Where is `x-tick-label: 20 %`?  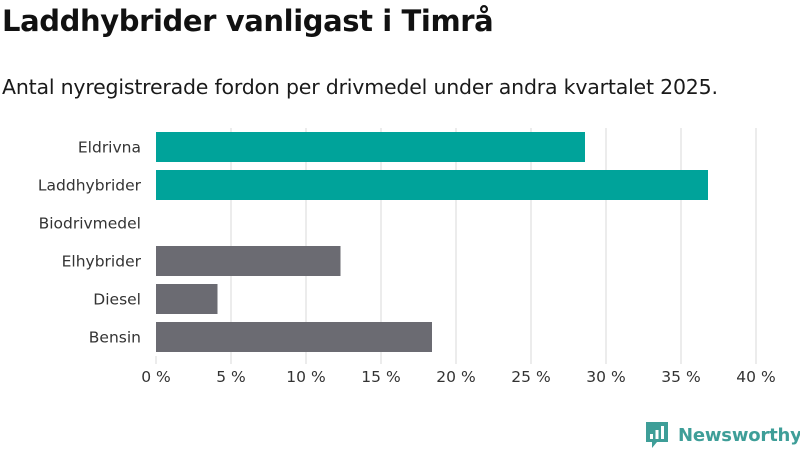
x-tick-label: 20 % is located at coordinates (455, 377).